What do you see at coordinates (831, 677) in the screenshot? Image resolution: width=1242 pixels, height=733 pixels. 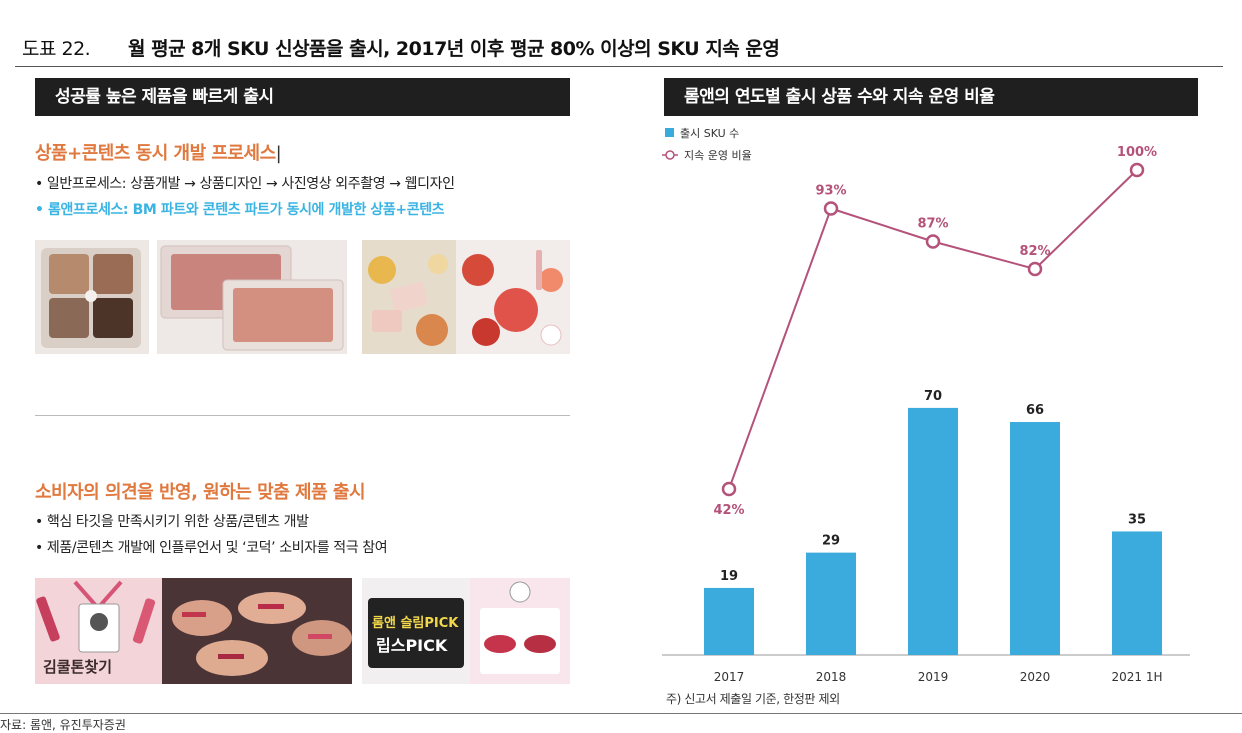 I see `x-tick-label: 2018` at bounding box center [831, 677].